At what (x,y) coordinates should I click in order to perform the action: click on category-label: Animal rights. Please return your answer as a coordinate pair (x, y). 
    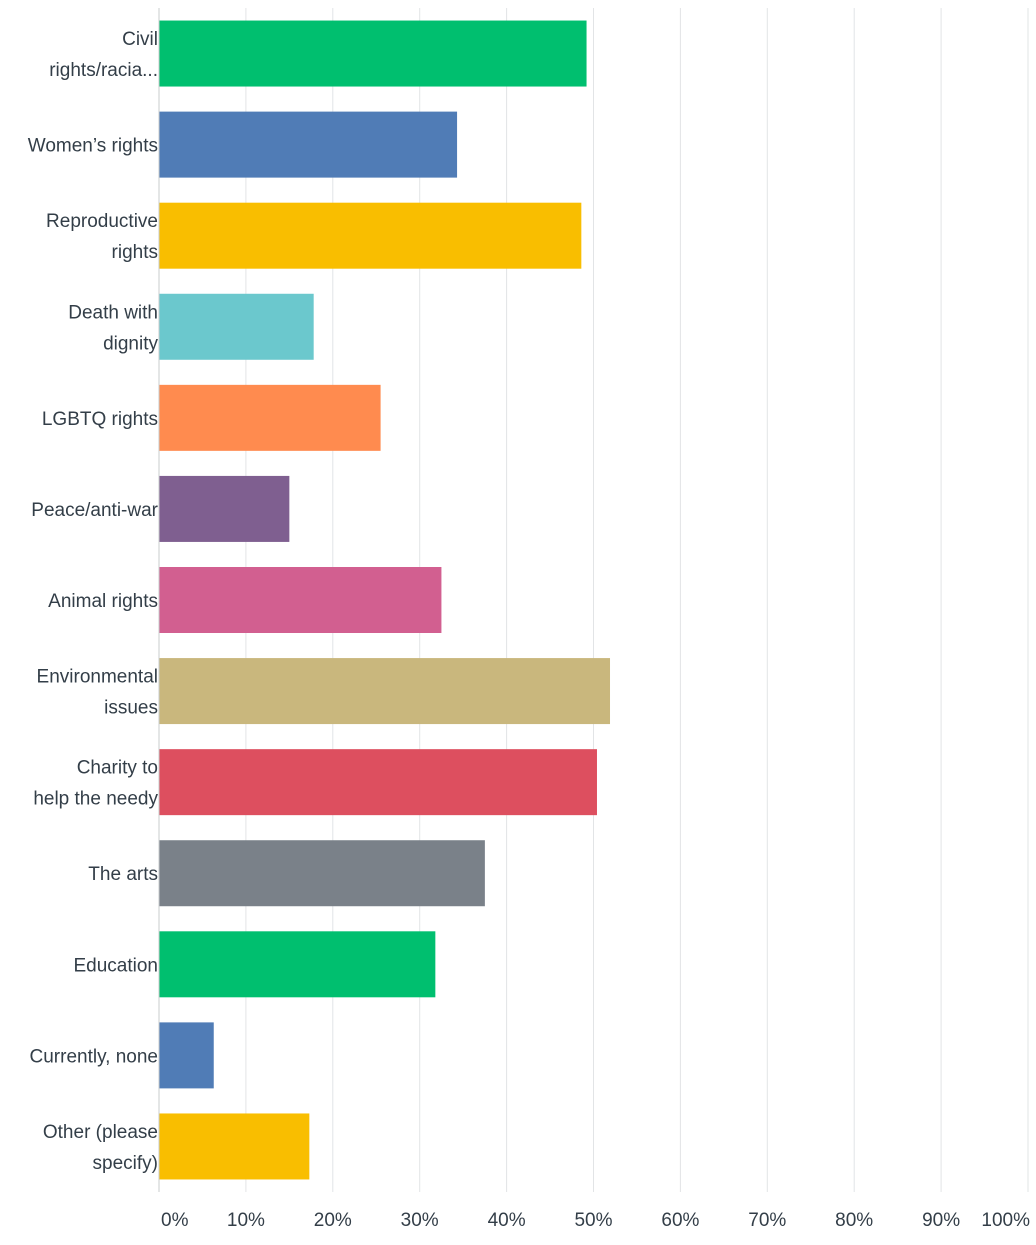
    Looking at the image, I should click on (103, 601).